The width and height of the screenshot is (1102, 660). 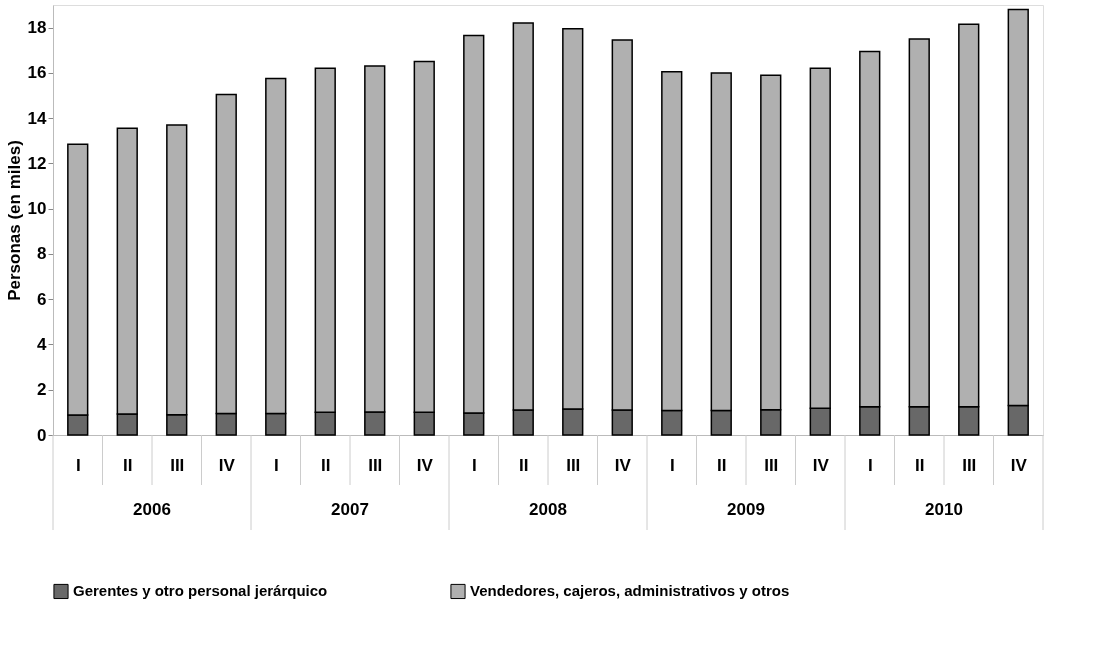 I want to click on text: 2006, so click(x=152, y=509).